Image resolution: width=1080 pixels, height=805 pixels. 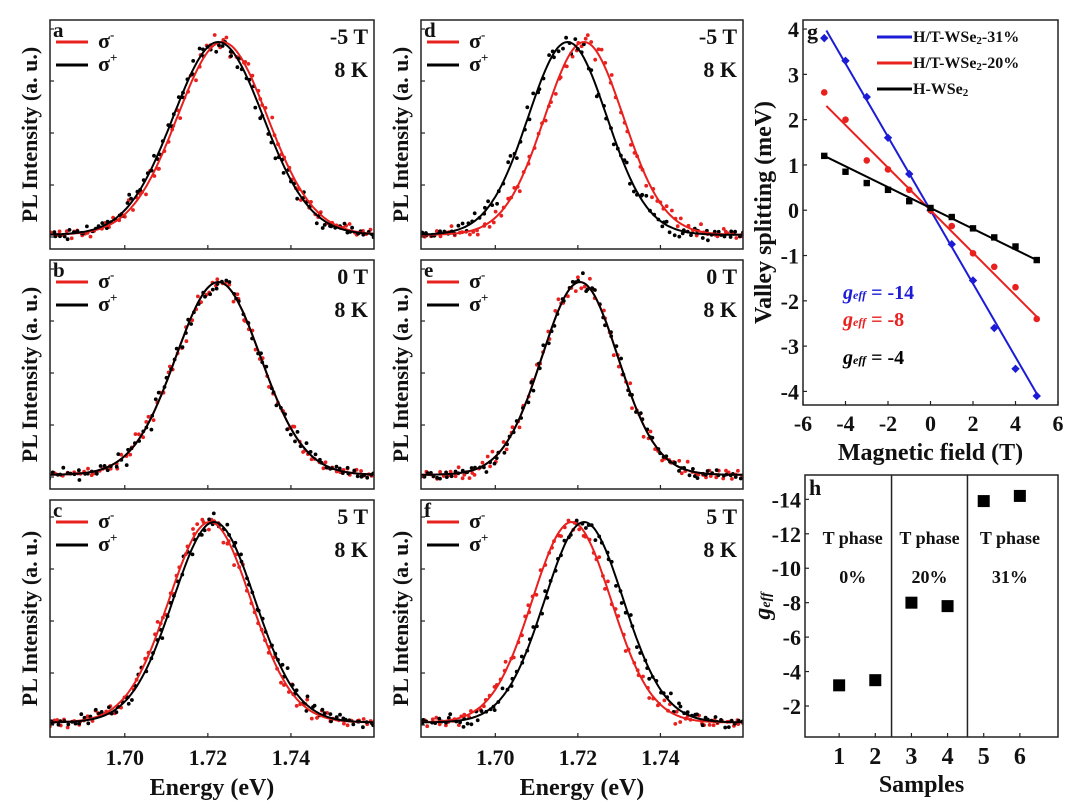 I want to click on x-tick-label: 0, so click(x=930, y=423).